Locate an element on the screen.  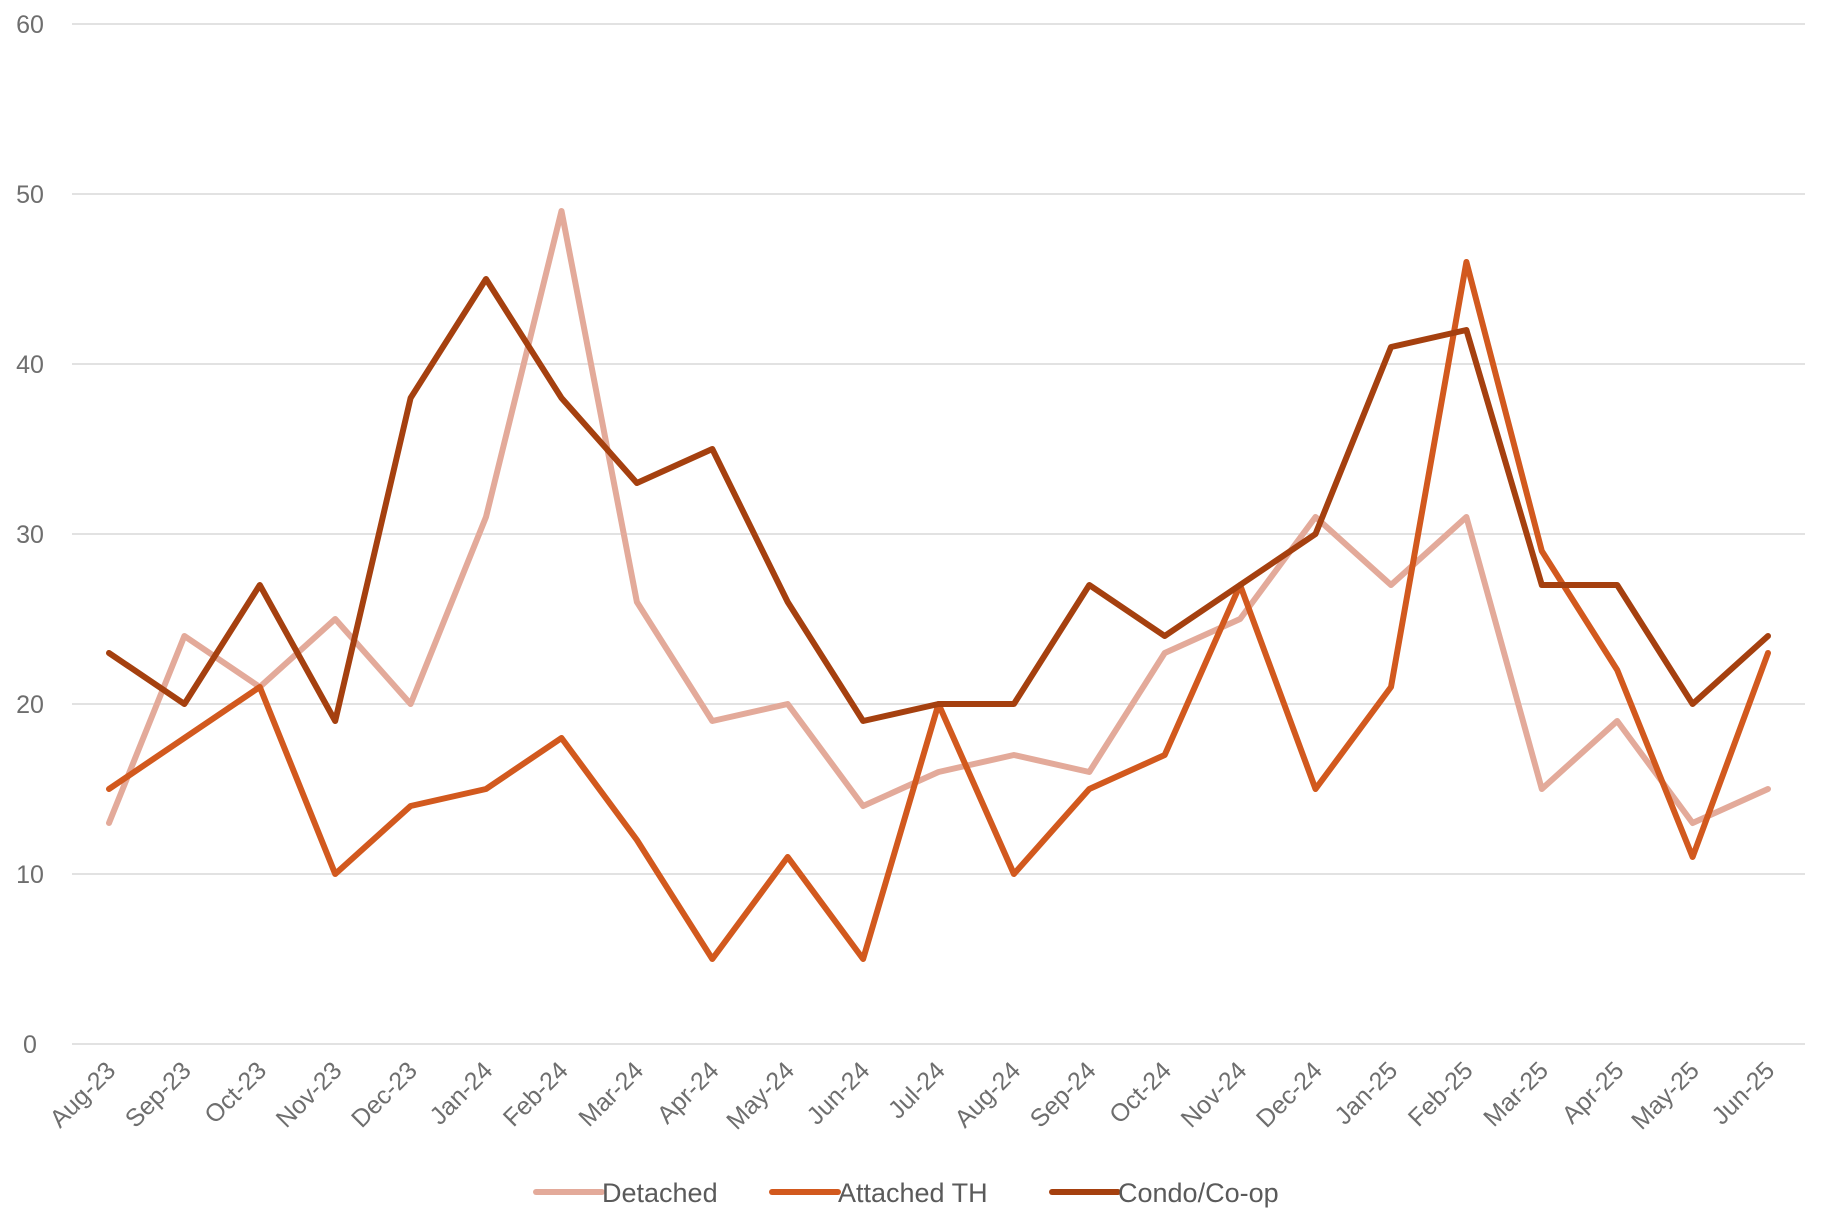
legend: Detached Attached TH Condo/Co-op is located at coordinates (906, 1193).